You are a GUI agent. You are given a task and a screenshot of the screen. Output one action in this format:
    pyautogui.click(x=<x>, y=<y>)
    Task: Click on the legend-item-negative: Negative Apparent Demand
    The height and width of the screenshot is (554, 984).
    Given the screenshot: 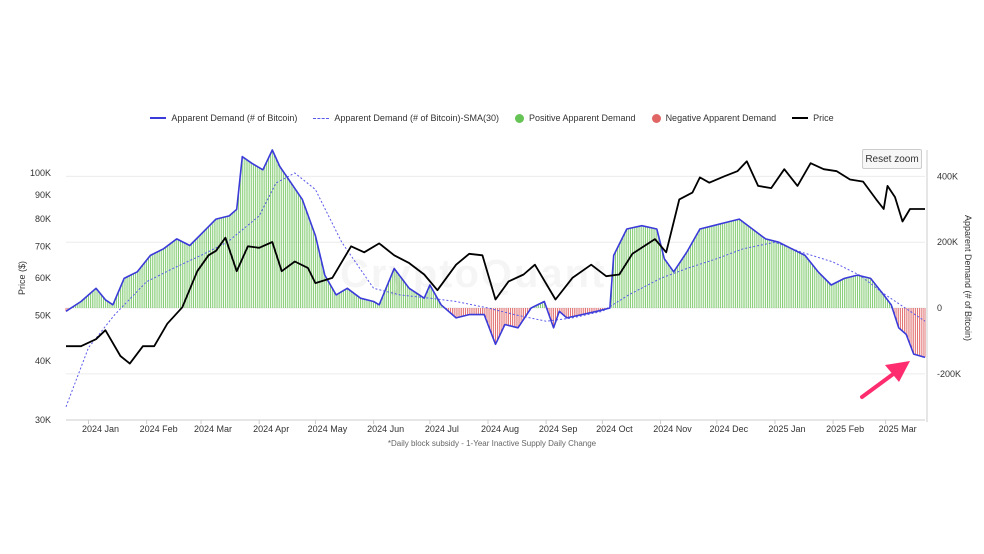 What is the action you would take?
    pyautogui.click(x=714, y=118)
    